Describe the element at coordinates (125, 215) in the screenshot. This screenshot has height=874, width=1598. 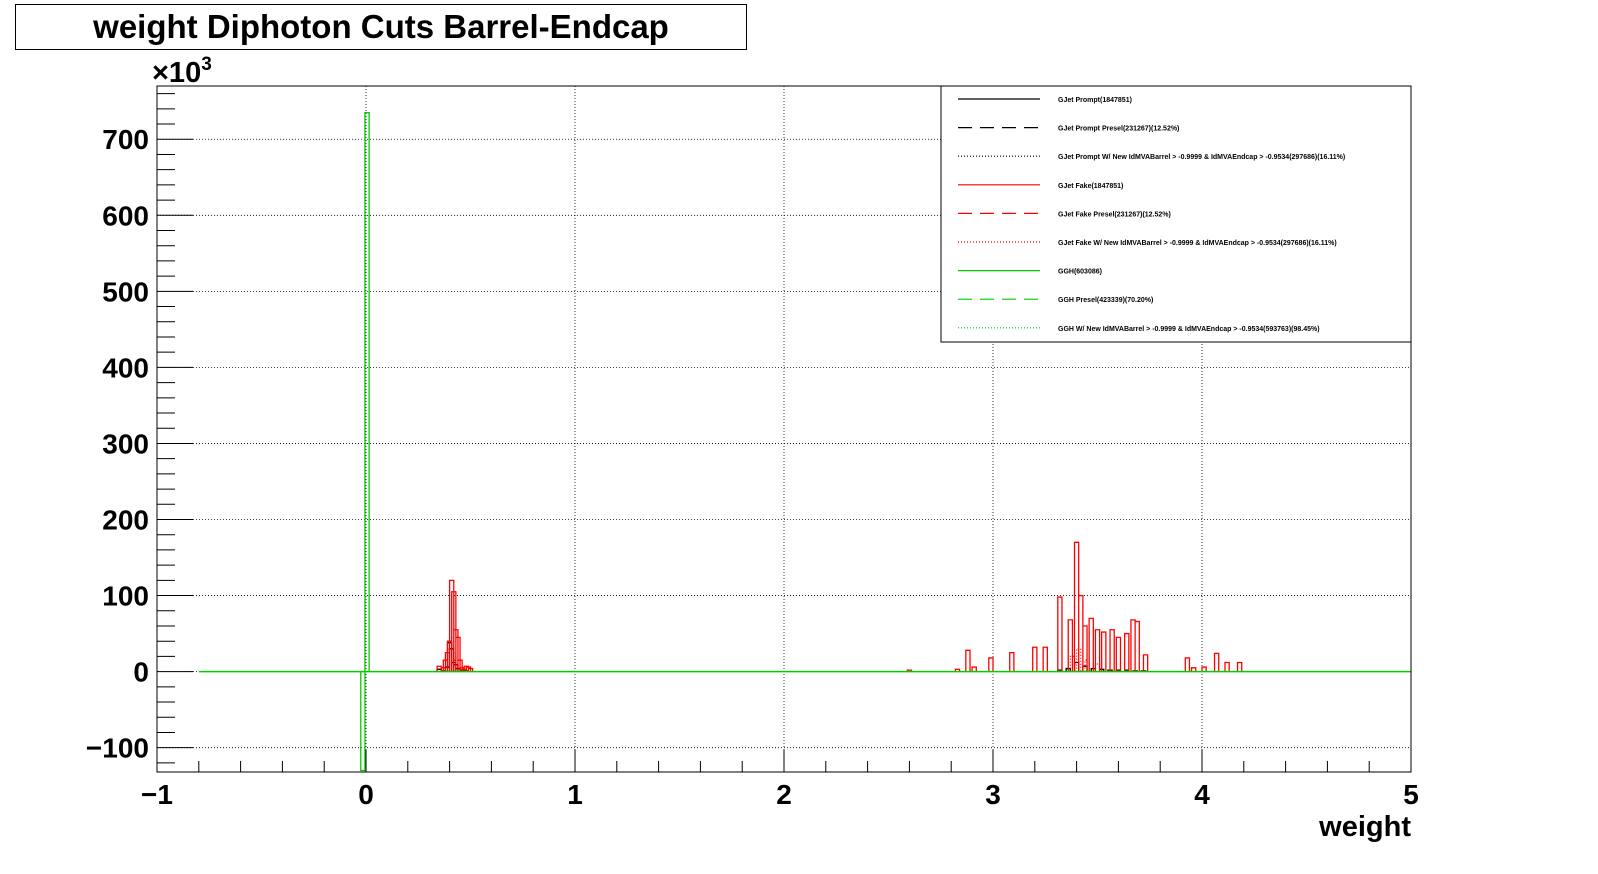
I see `y-tick-label: 600` at that location.